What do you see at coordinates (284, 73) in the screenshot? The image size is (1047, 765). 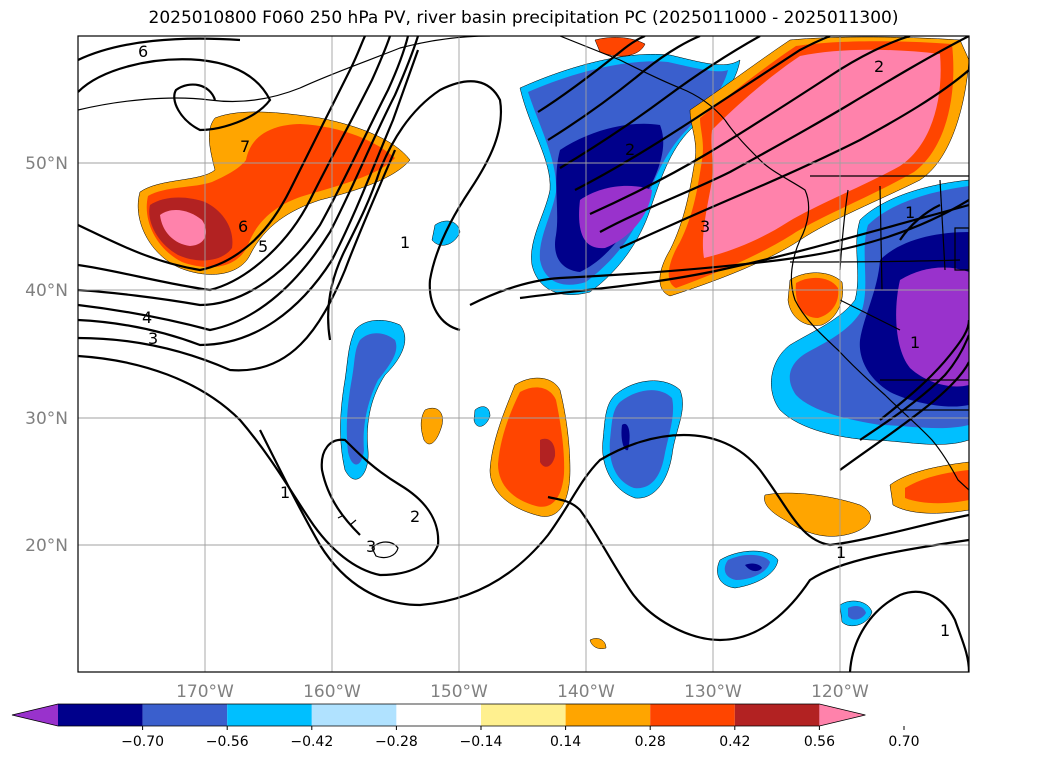 I see `alaska-coast` at bounding box center [284, 73].